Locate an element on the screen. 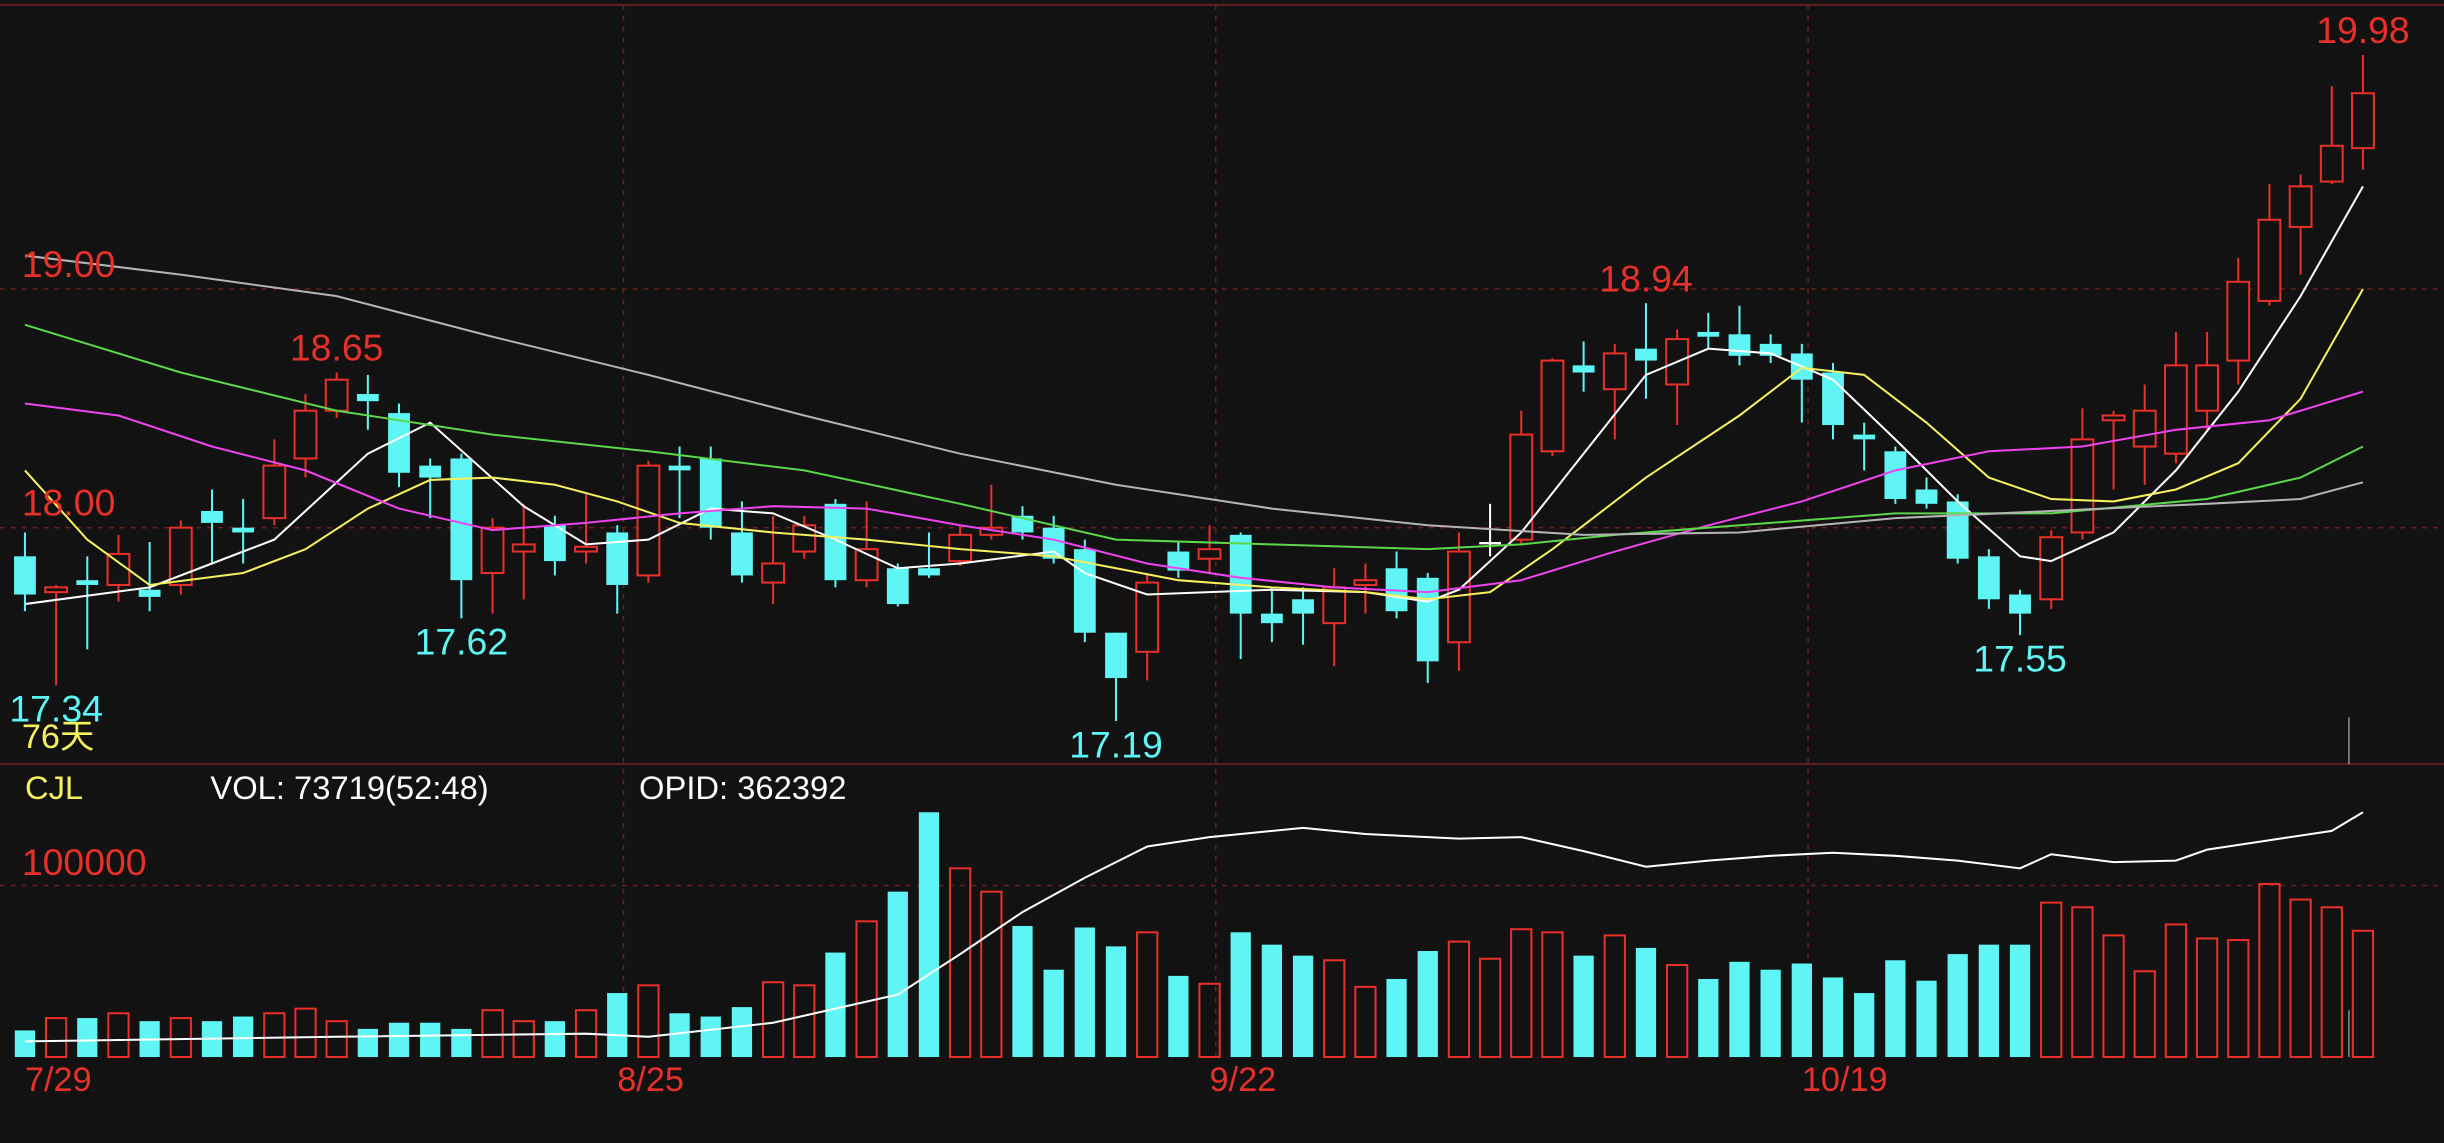 The width and height of the screenshot is (2444, 1143). x-tick-label: 9/22 is located at coordinates (1243, 1080).